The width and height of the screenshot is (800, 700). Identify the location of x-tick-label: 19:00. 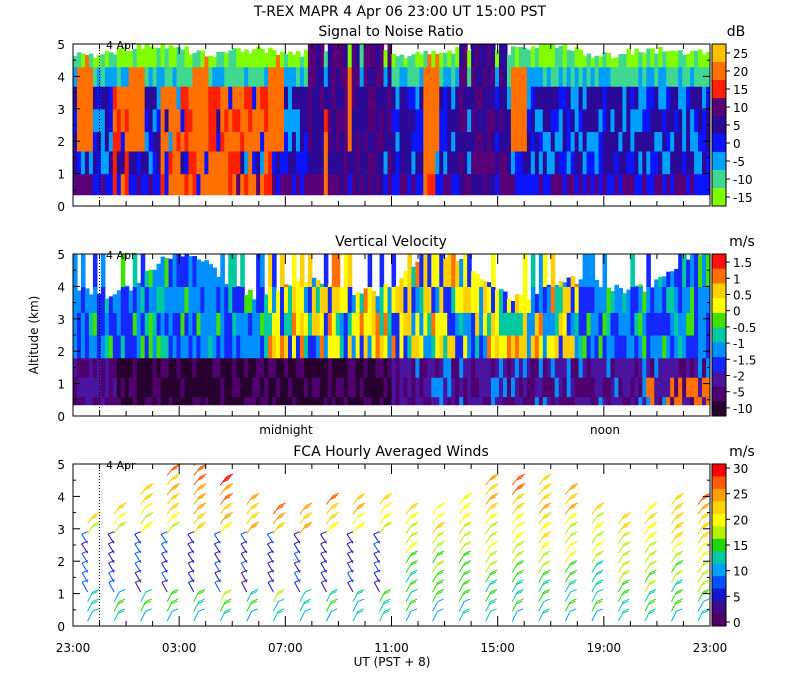
(604, 648).